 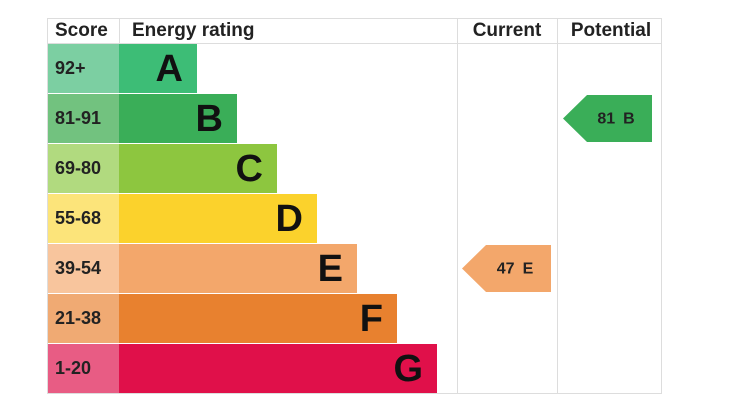 What do you see at coordinates (629, 119) in the screenshot?
I see `potential-letter: B` at bounding box center [629, 119].